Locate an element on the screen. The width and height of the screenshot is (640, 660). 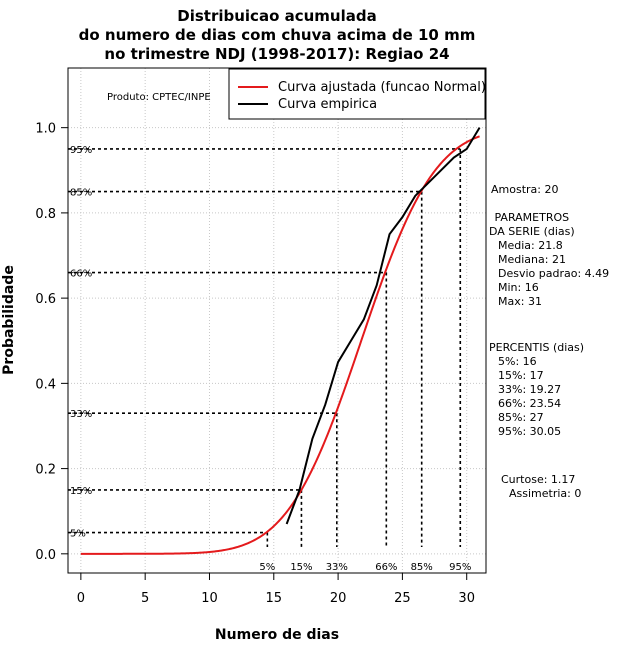
percentile-left-label-15%: 15% is located at coordinates (81, 491).